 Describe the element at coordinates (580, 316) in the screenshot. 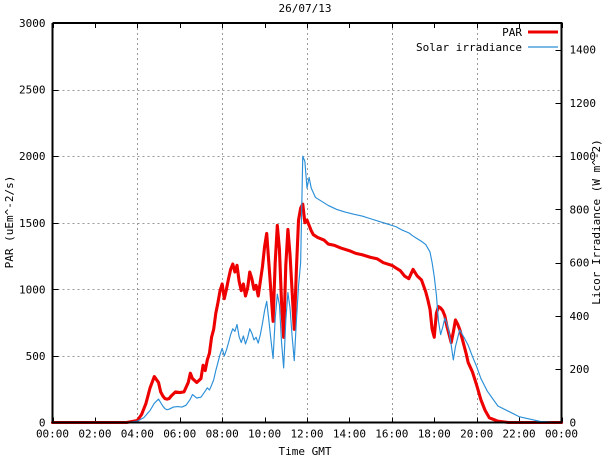

I see `y2-tick-label: 400` at that location.